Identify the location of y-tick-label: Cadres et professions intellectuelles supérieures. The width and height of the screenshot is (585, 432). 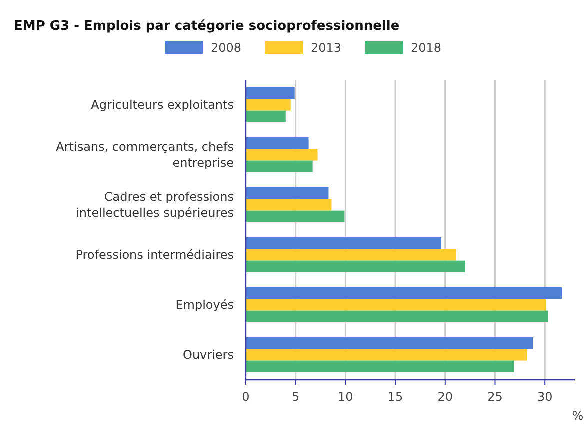
(155, 205).